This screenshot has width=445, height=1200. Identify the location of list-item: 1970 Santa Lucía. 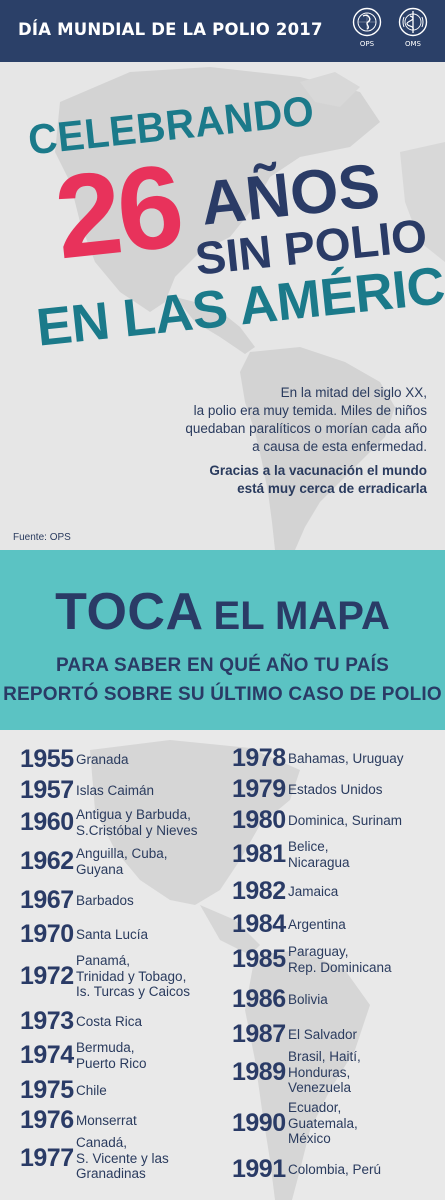
(84, 934).